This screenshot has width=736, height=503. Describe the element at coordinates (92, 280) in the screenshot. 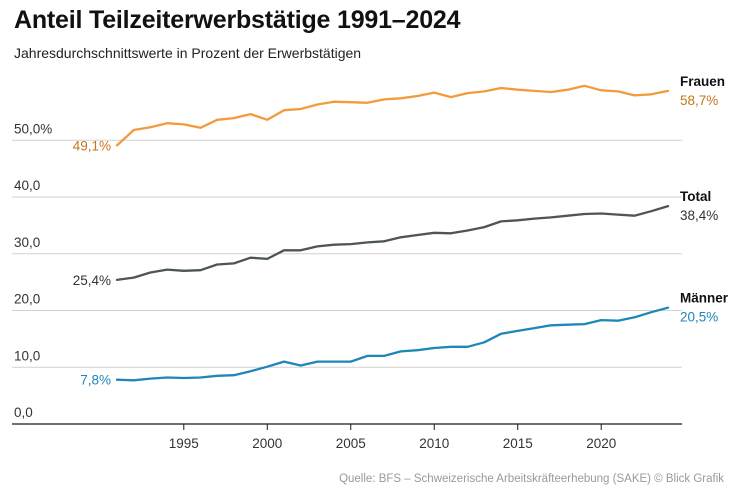

I see `start-label-total: 25,4%` at that location.